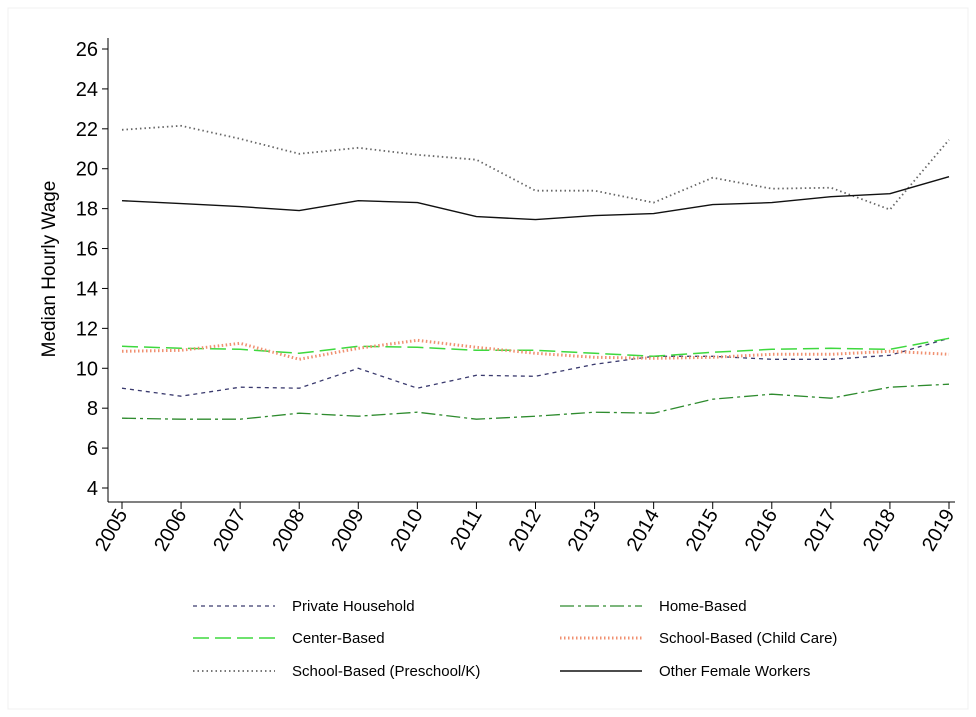  I want to click on legend-label: Other Female Workers, so click(734, 671).